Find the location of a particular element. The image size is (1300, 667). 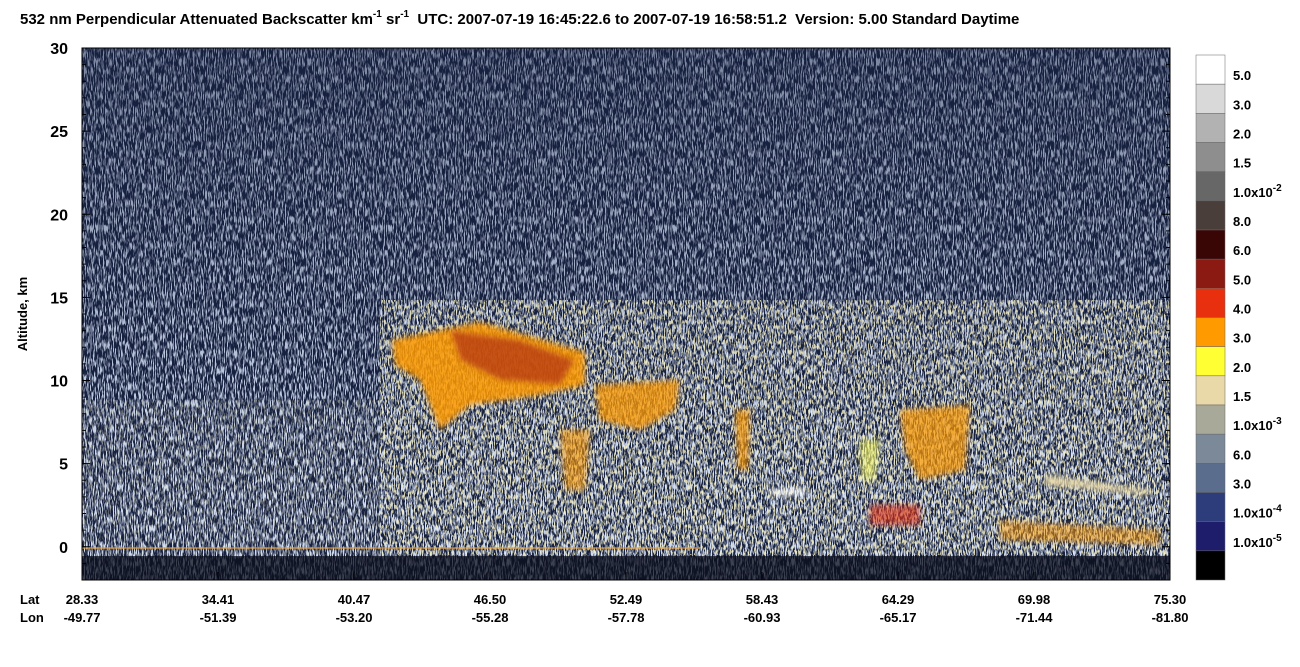

x-tick-label: -60.93 is located at coordinates (762, 617).